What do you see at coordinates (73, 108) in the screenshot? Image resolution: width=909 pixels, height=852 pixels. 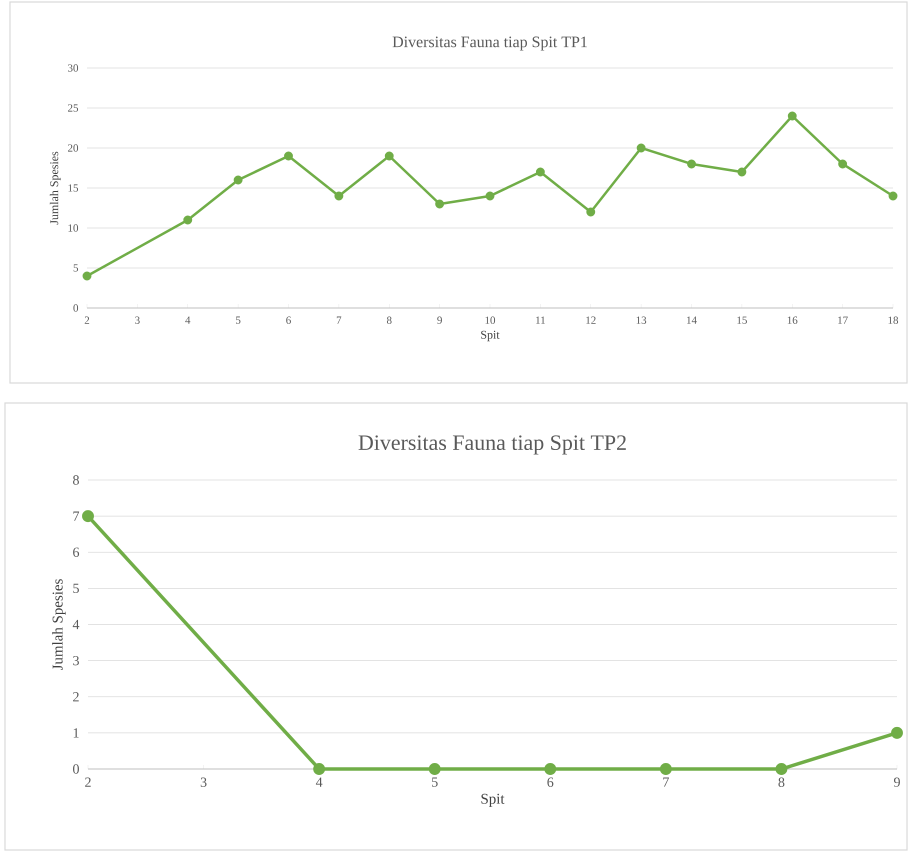 I see `y-tick-label: 25` at bounding box center [73, 108].